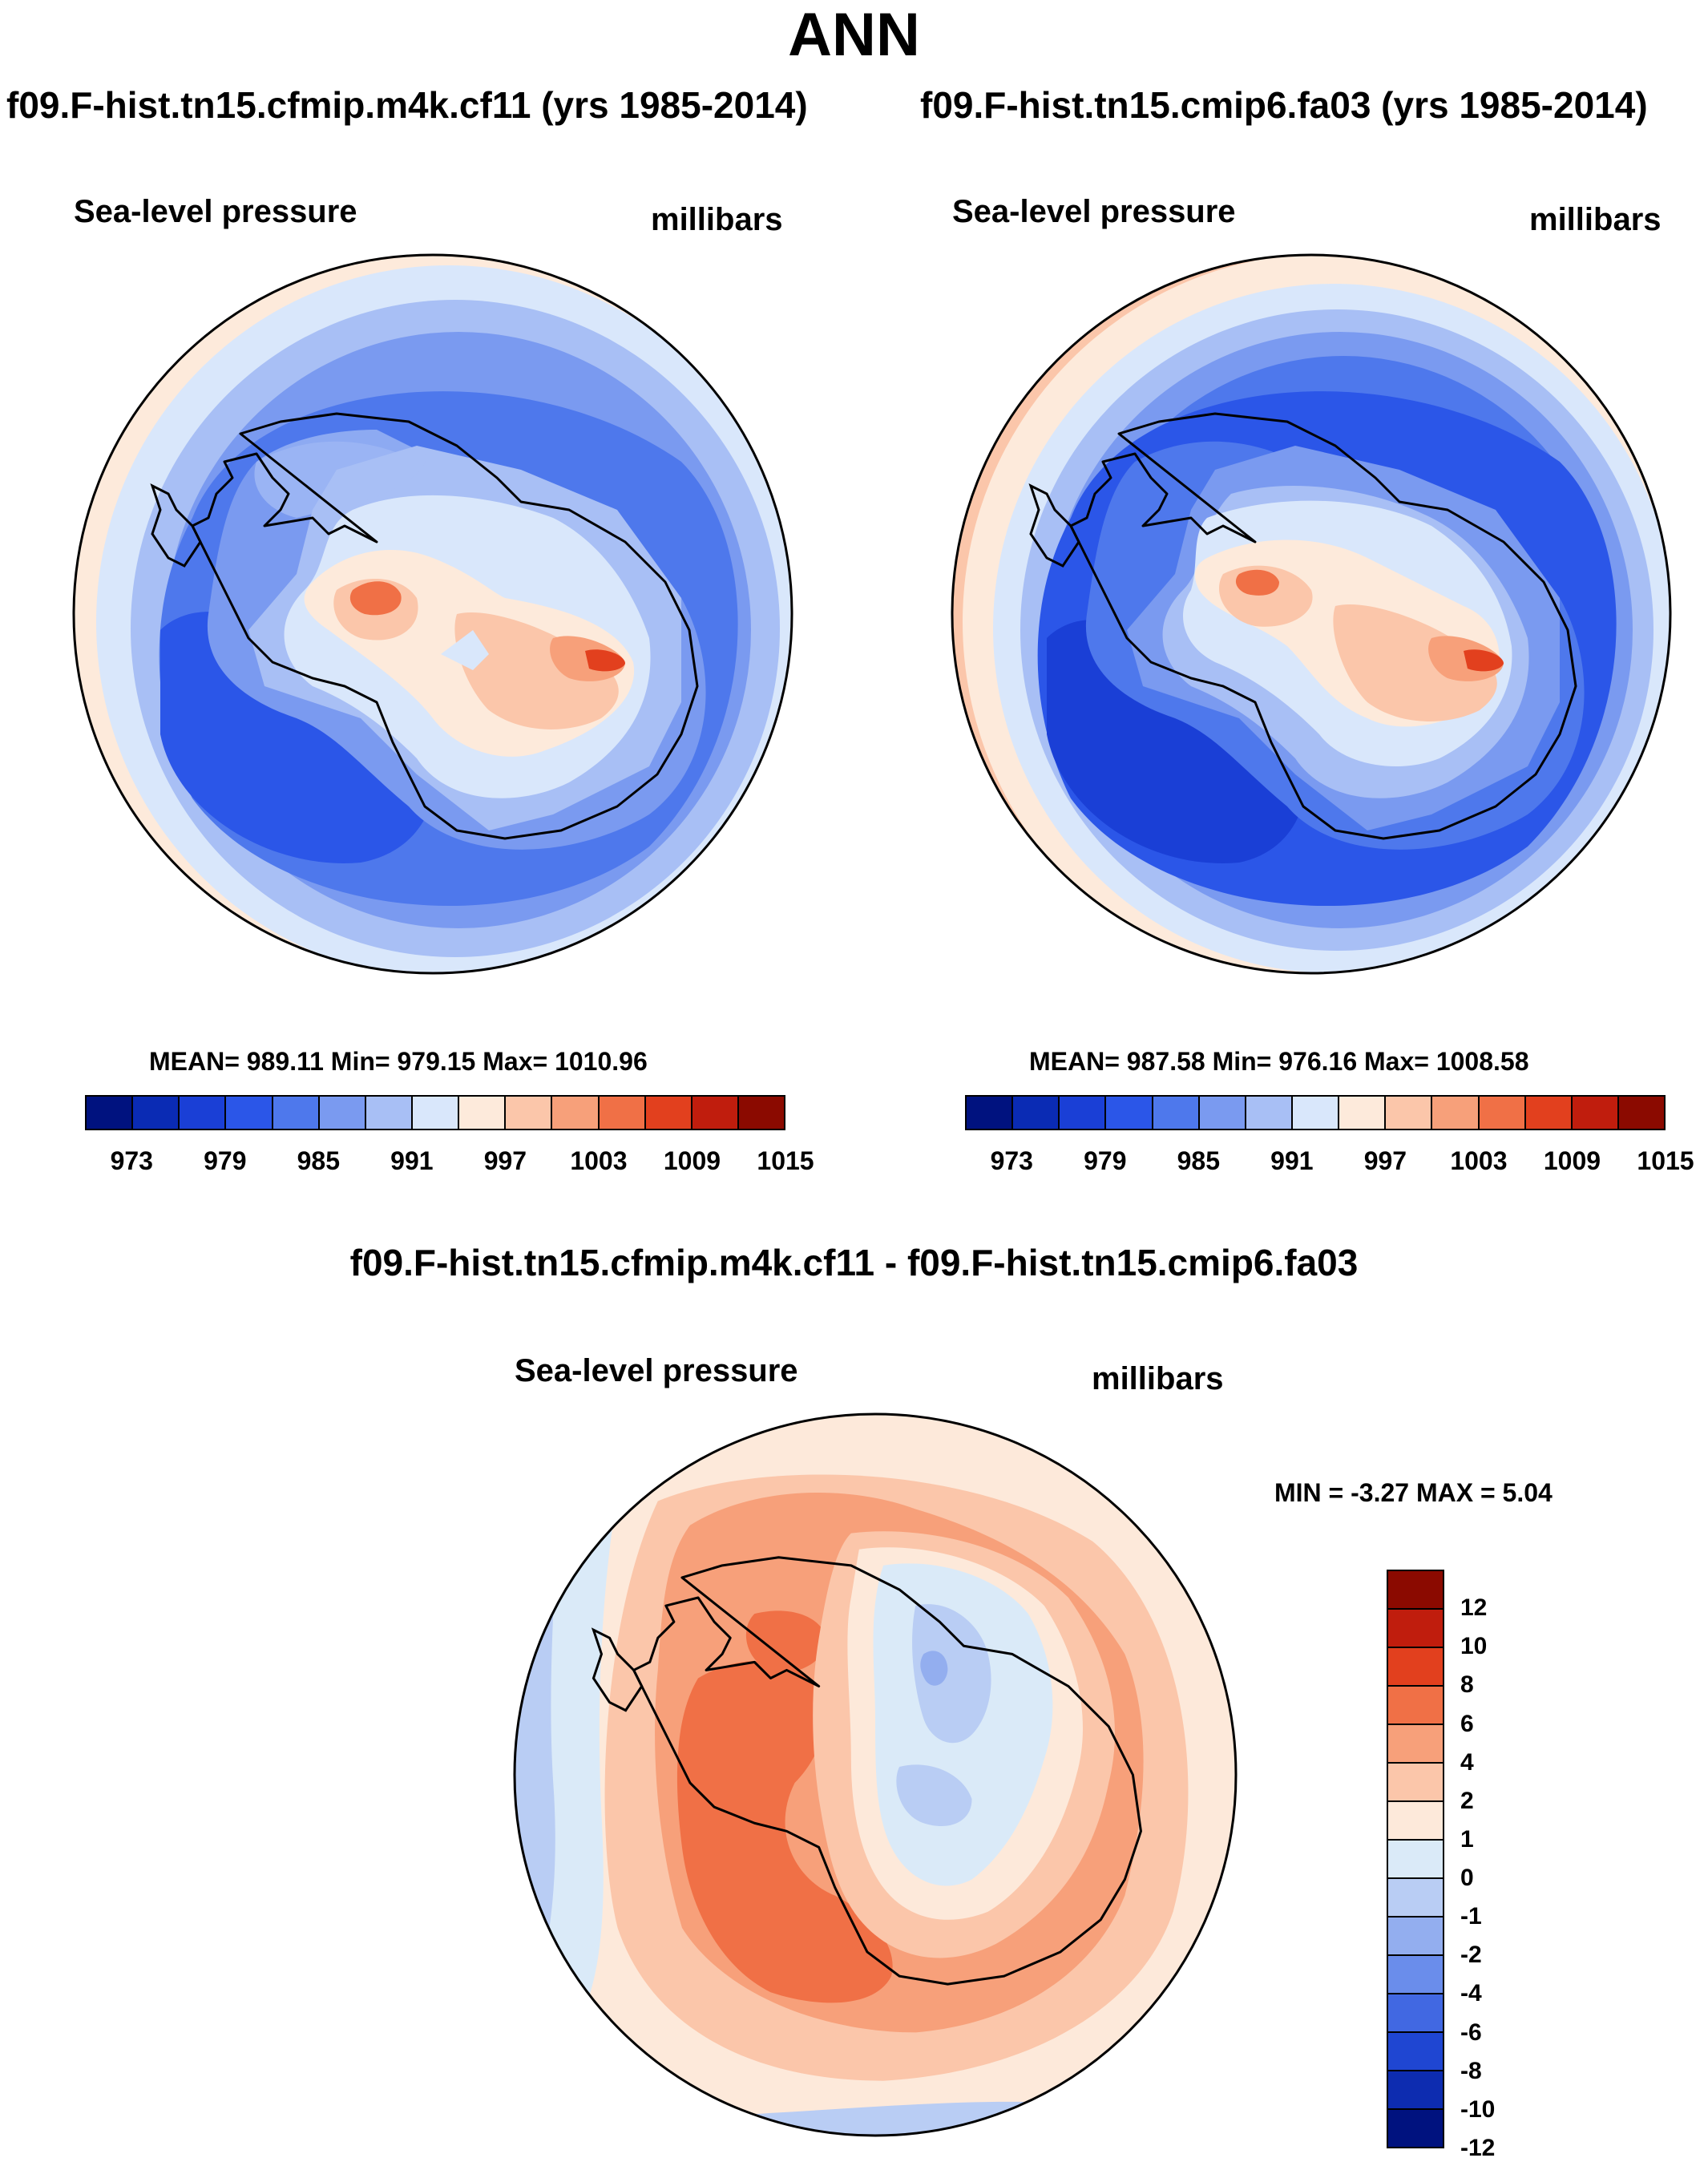 This screenshot has width=1708, height=2162. I want to click on colorbar-tick-label: -6, so click(1471, 2033).